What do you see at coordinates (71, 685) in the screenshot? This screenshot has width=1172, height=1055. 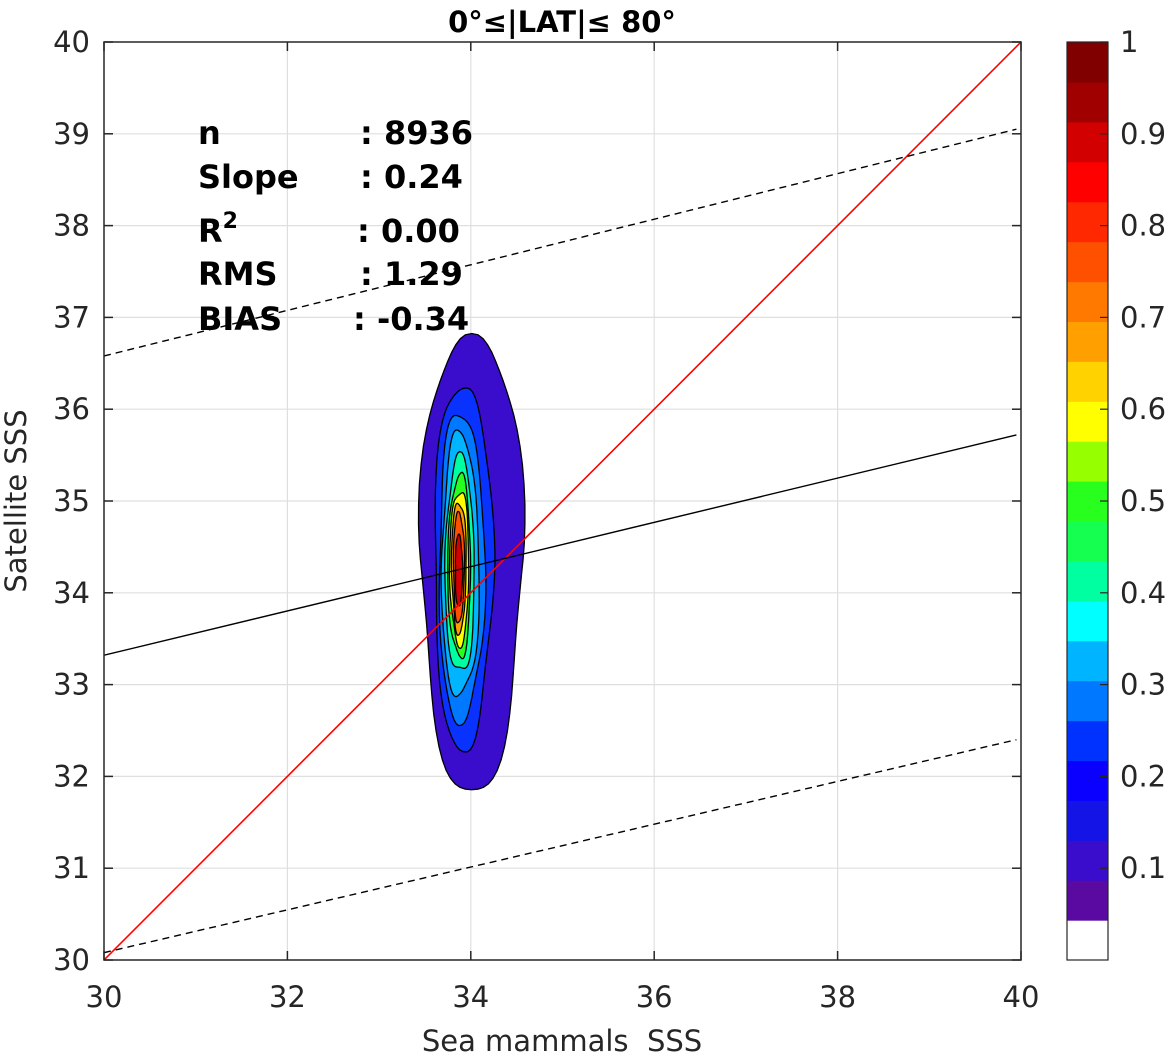 I see `y-tick-label: 33` at bounding box center [71, 685].